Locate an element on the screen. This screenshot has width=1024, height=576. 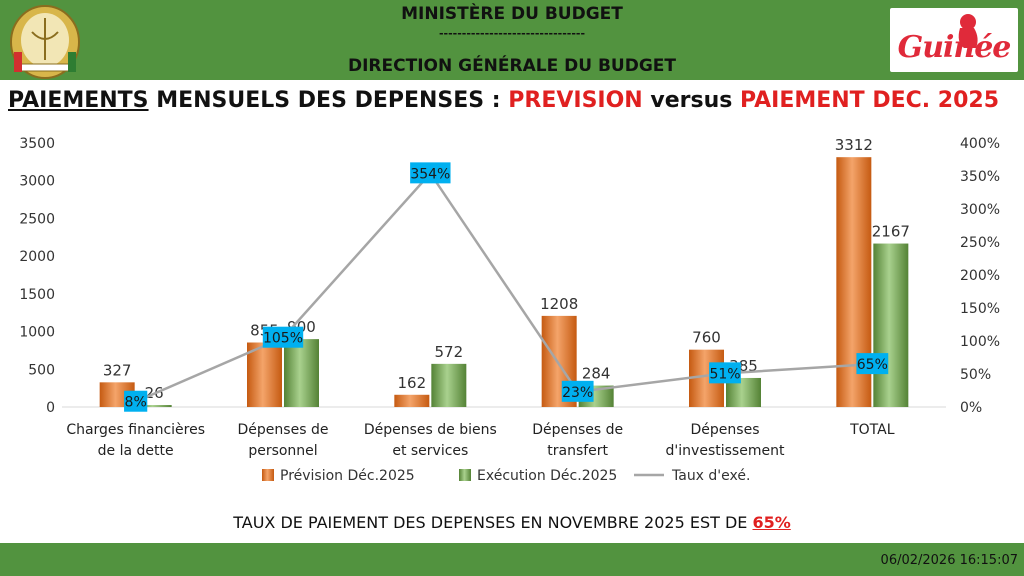
bar-execution-label-2: 572 is located at coordinates (449, 352).